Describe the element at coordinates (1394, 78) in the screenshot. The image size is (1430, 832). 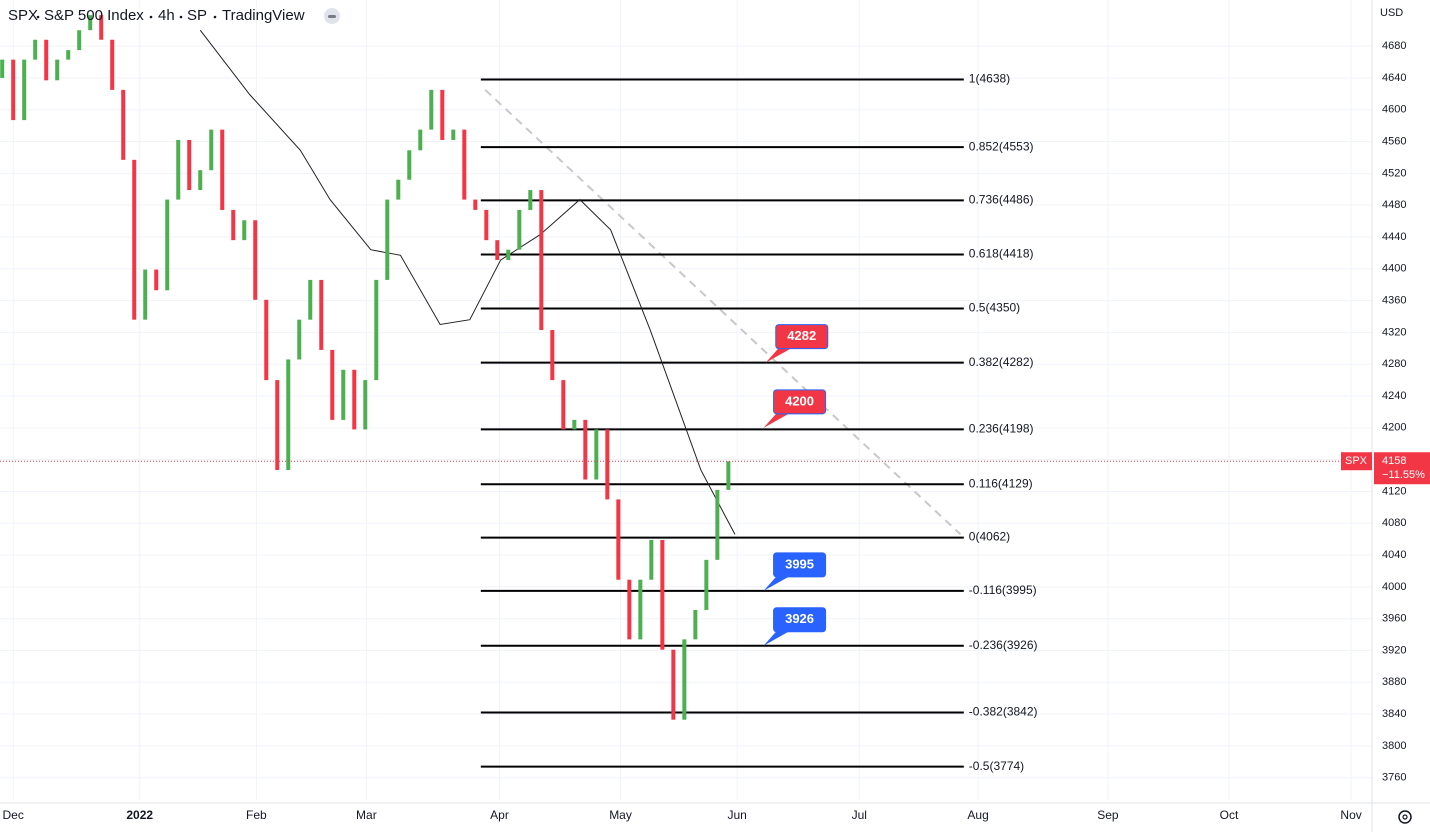
I see `y-tick-label: 4640` at that location.